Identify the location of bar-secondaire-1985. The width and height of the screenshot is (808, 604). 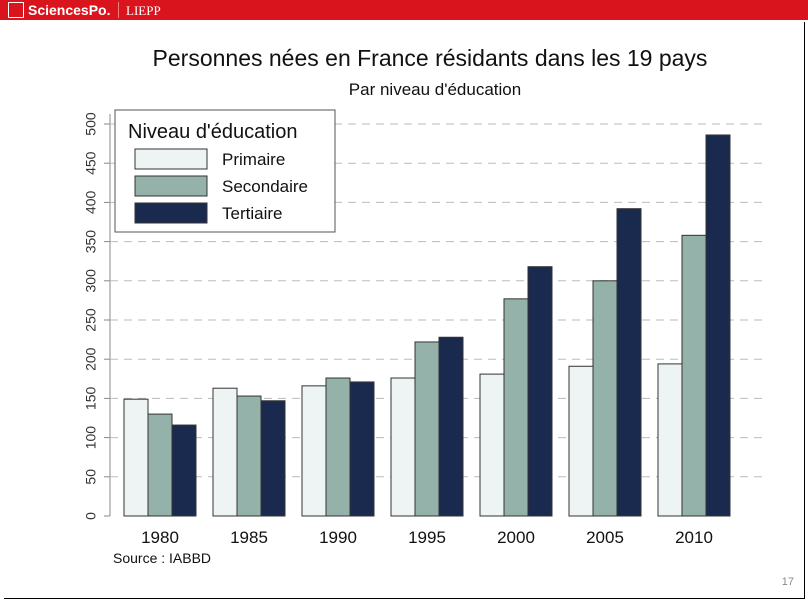
(249, 456).